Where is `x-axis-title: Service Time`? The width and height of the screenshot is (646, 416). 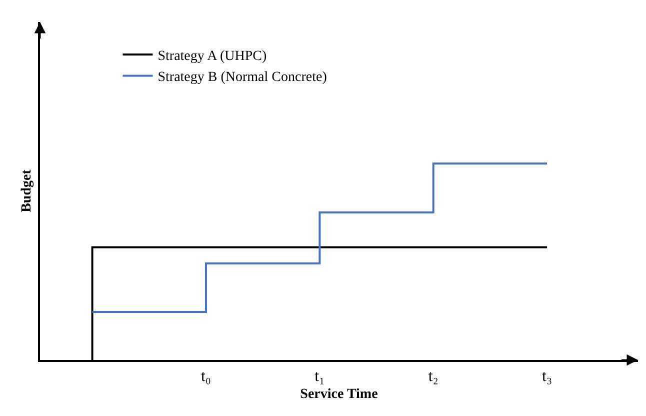 x-axis-title: Service Time is located at coordinates (339, 394).